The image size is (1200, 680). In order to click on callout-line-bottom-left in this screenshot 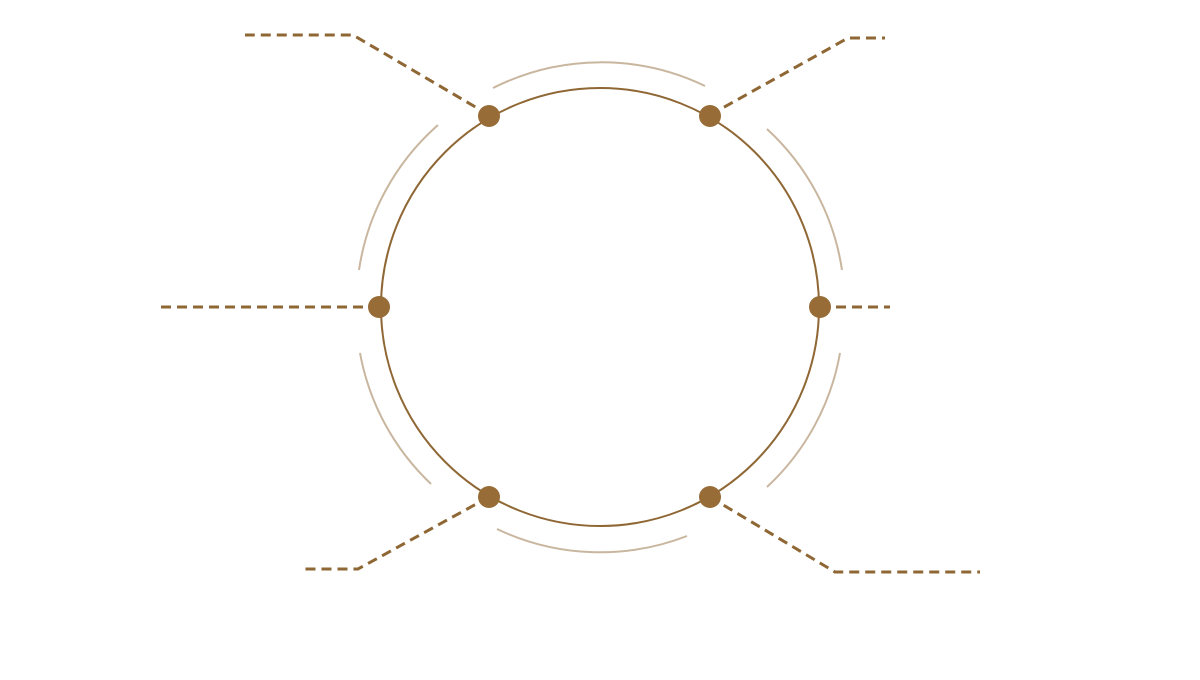, I will do `click(397, 533)`.